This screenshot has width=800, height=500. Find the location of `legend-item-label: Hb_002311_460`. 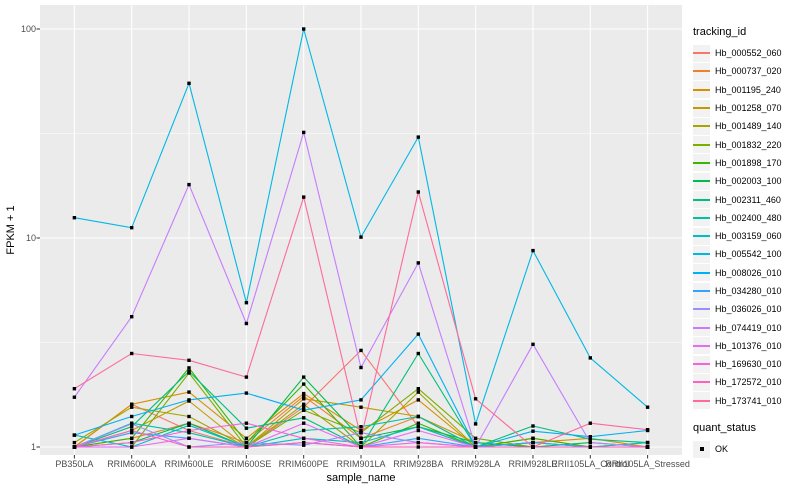

legend-item-label: Hb_002311_460 is located at coordinates (748, 199).